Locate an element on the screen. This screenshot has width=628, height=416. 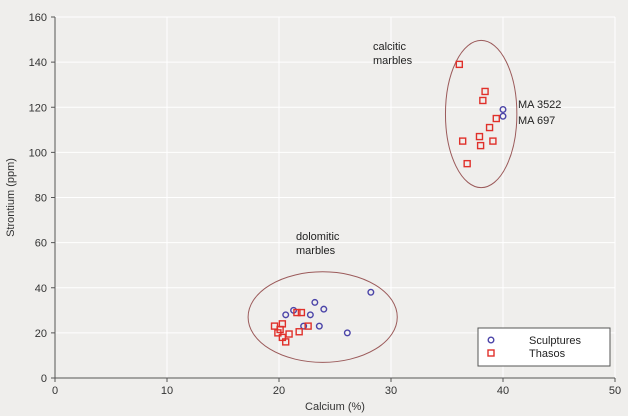
dolomitic-ellipse is located at coordinates (322, 317).